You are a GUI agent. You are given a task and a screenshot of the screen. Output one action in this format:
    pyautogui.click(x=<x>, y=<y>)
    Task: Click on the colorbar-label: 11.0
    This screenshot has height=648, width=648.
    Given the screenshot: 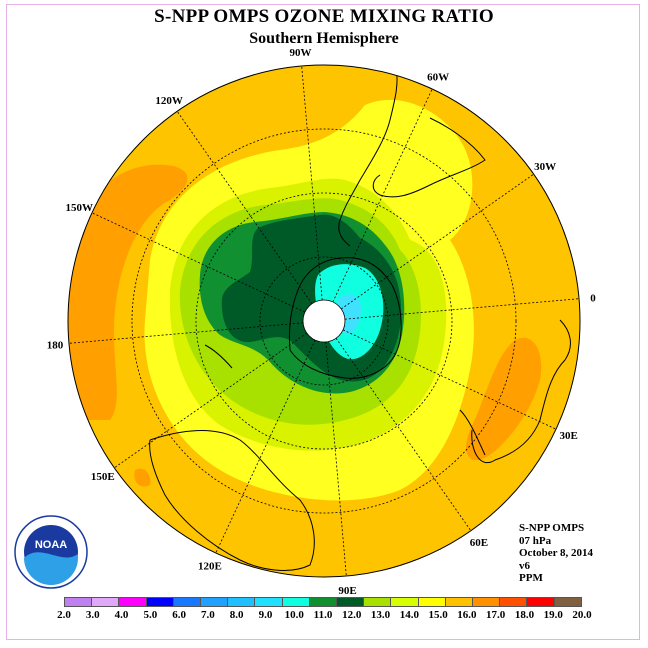 What is the action you would take?
    pyautogui.click(x=323, y=615)
    